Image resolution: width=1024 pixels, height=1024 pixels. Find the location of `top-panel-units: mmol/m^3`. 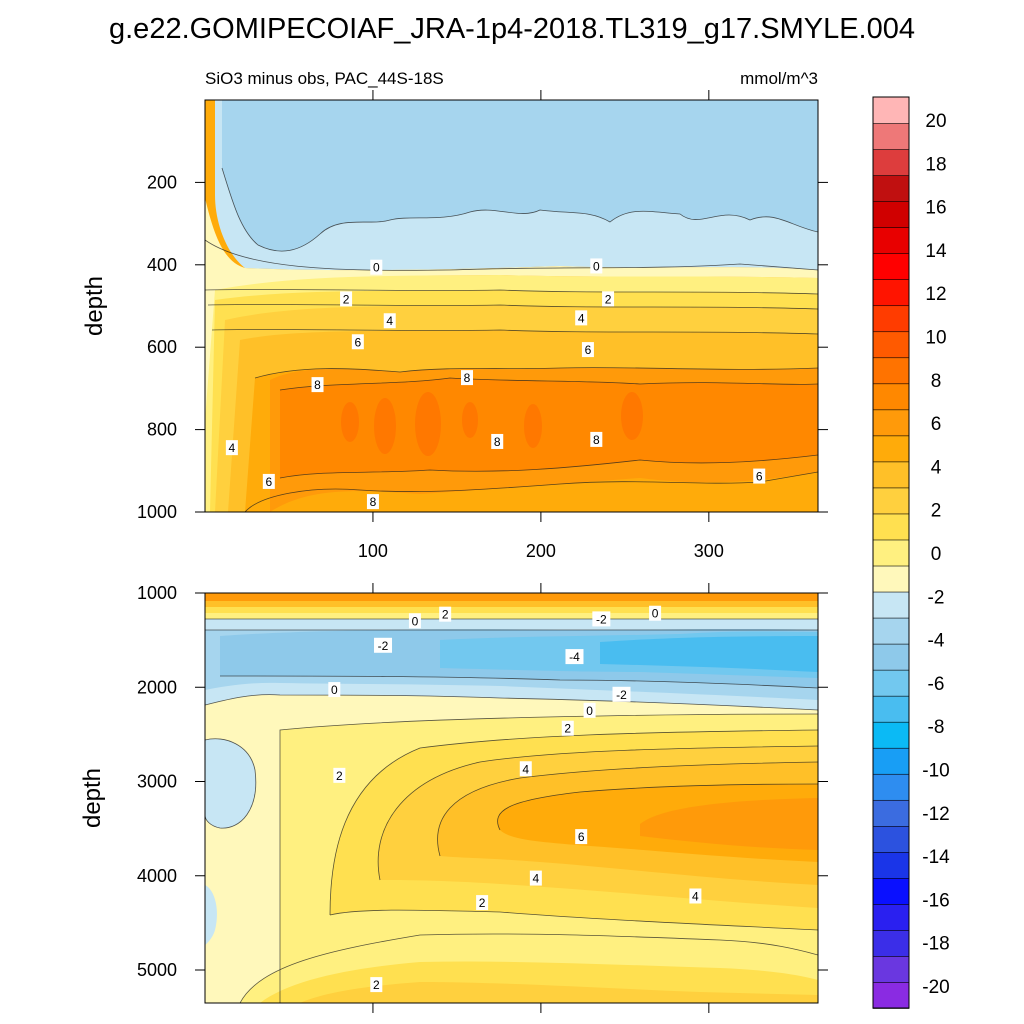

top-panel-units: mmol/m^3 is located at coordinates (779, 78).